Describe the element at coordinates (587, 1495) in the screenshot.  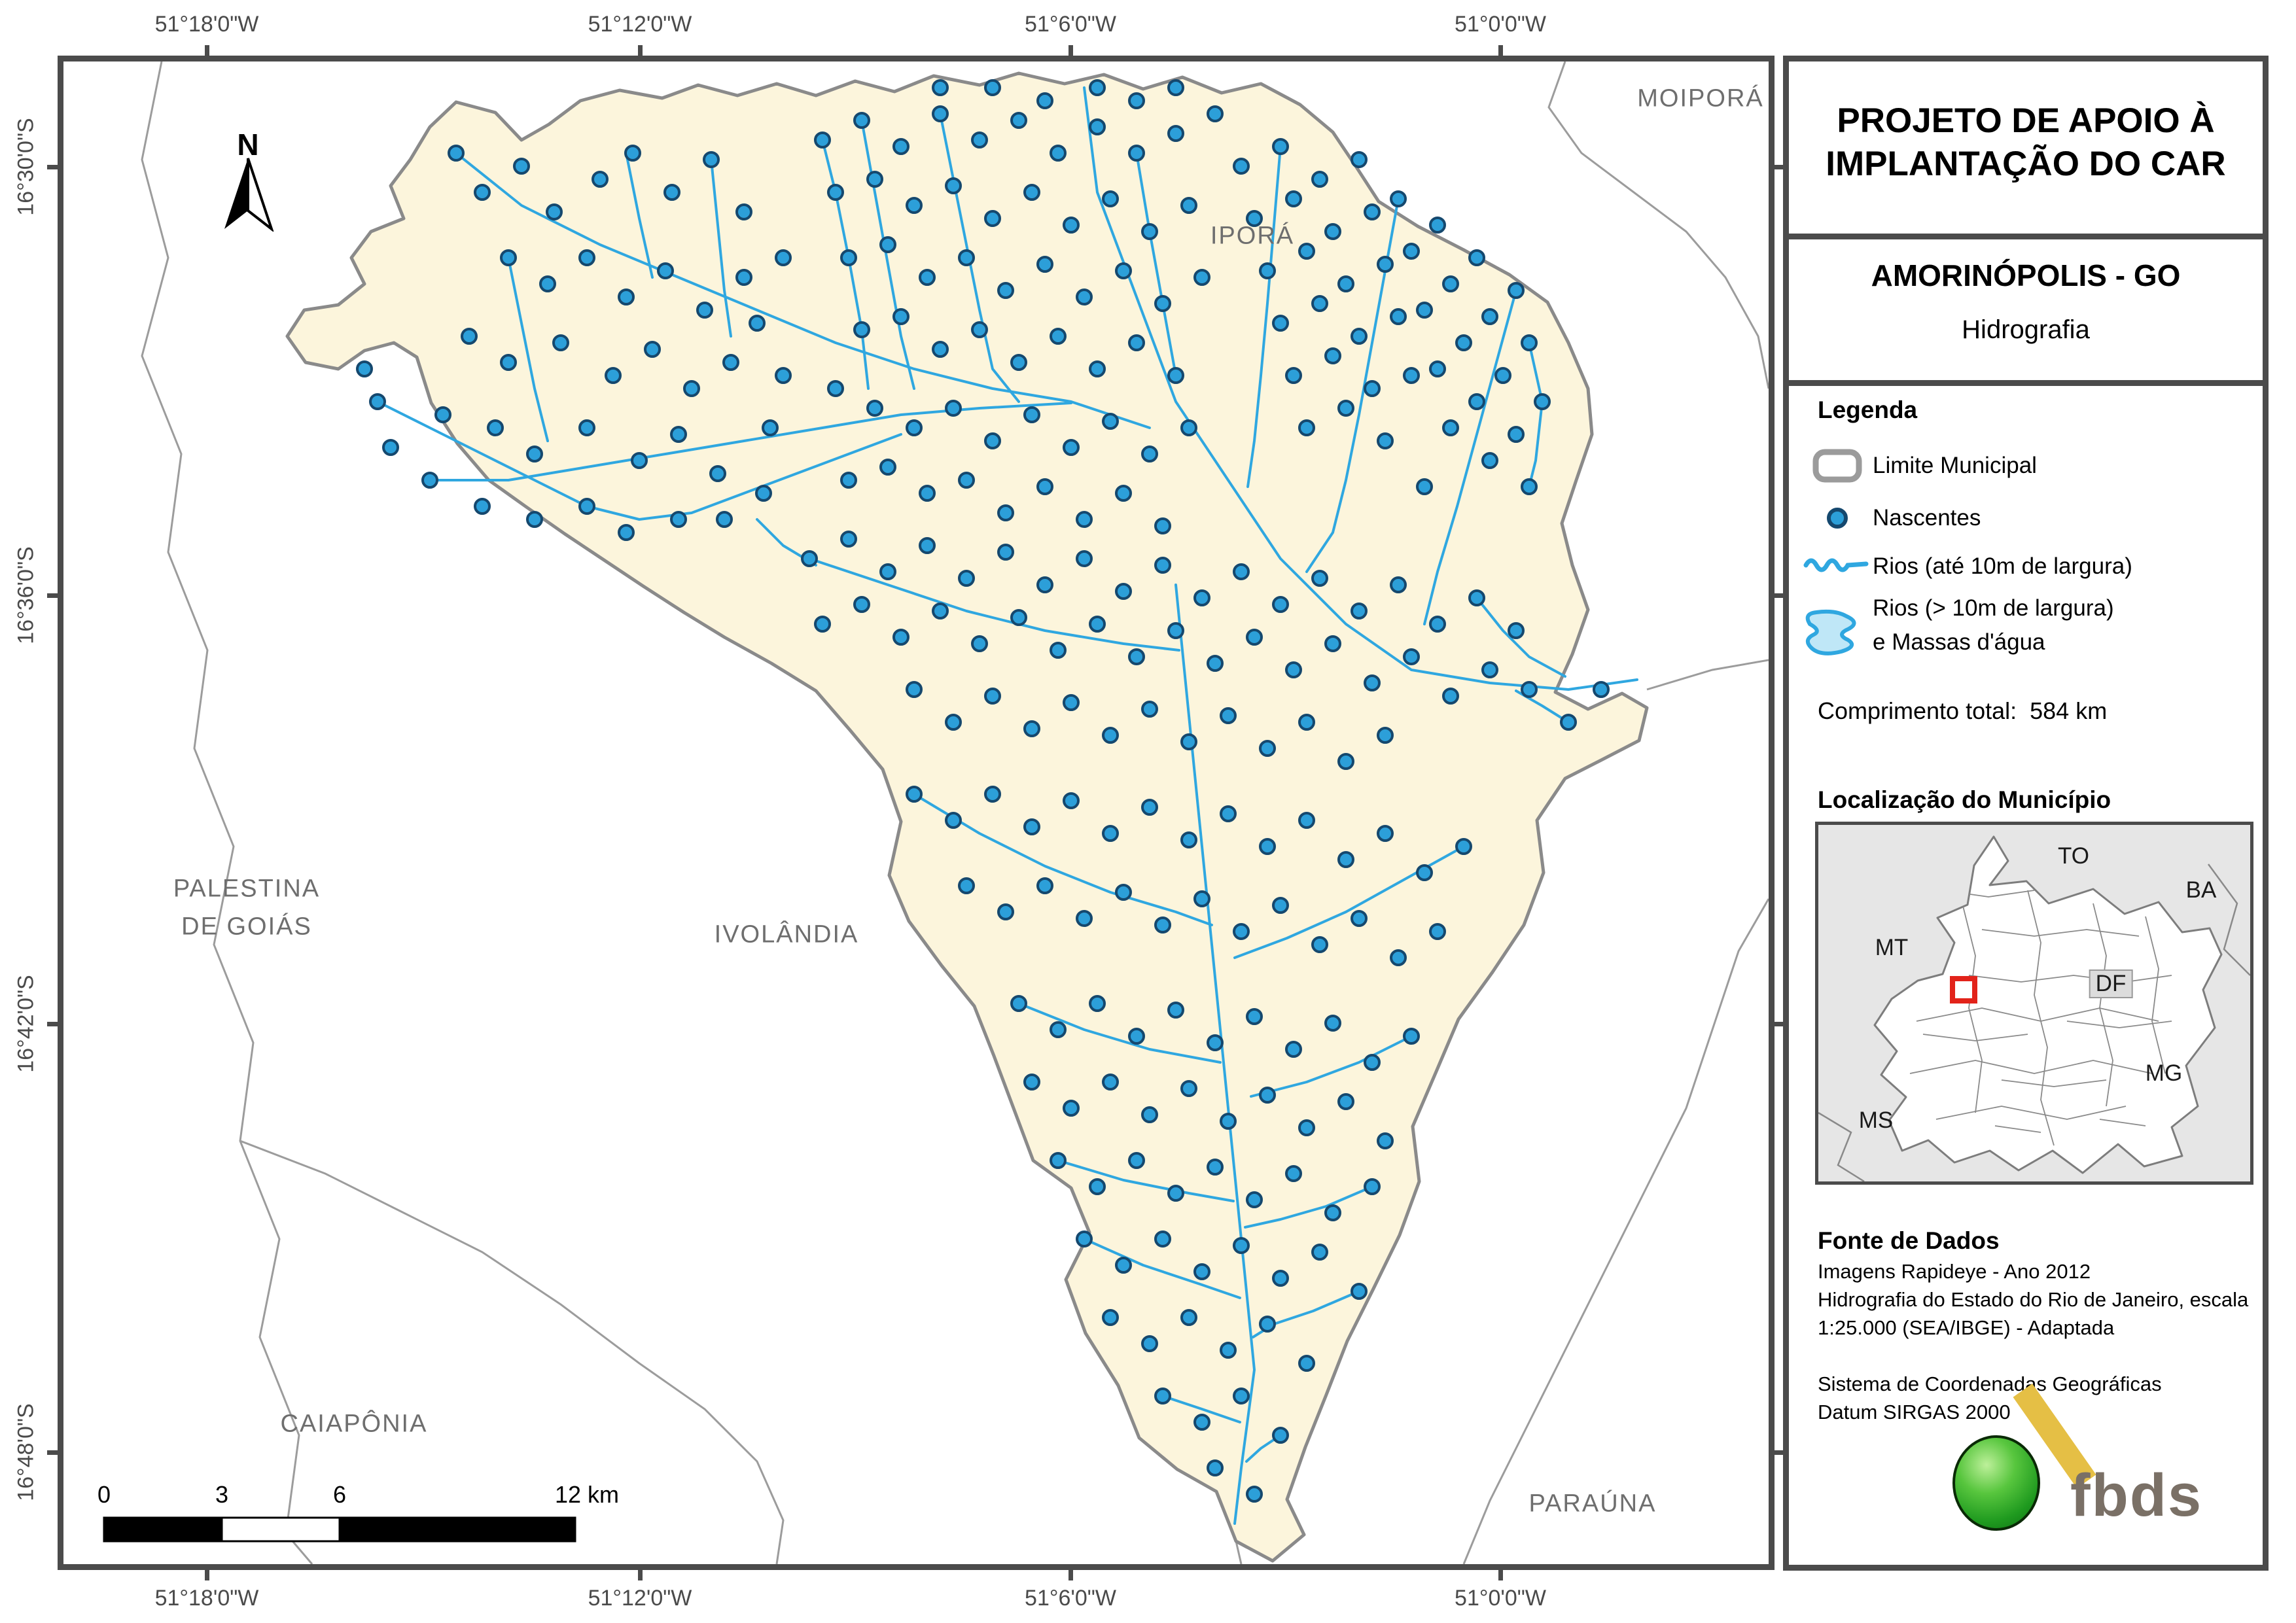
I see `scale-bar-label: 12 km` at that location.